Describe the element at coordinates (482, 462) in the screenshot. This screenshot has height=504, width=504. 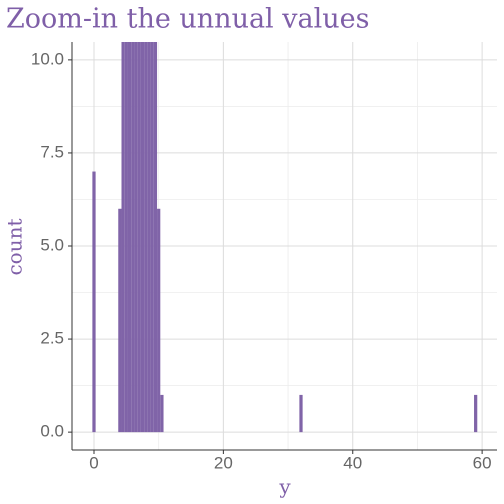
I see `x-tick-label: 60` at that location.